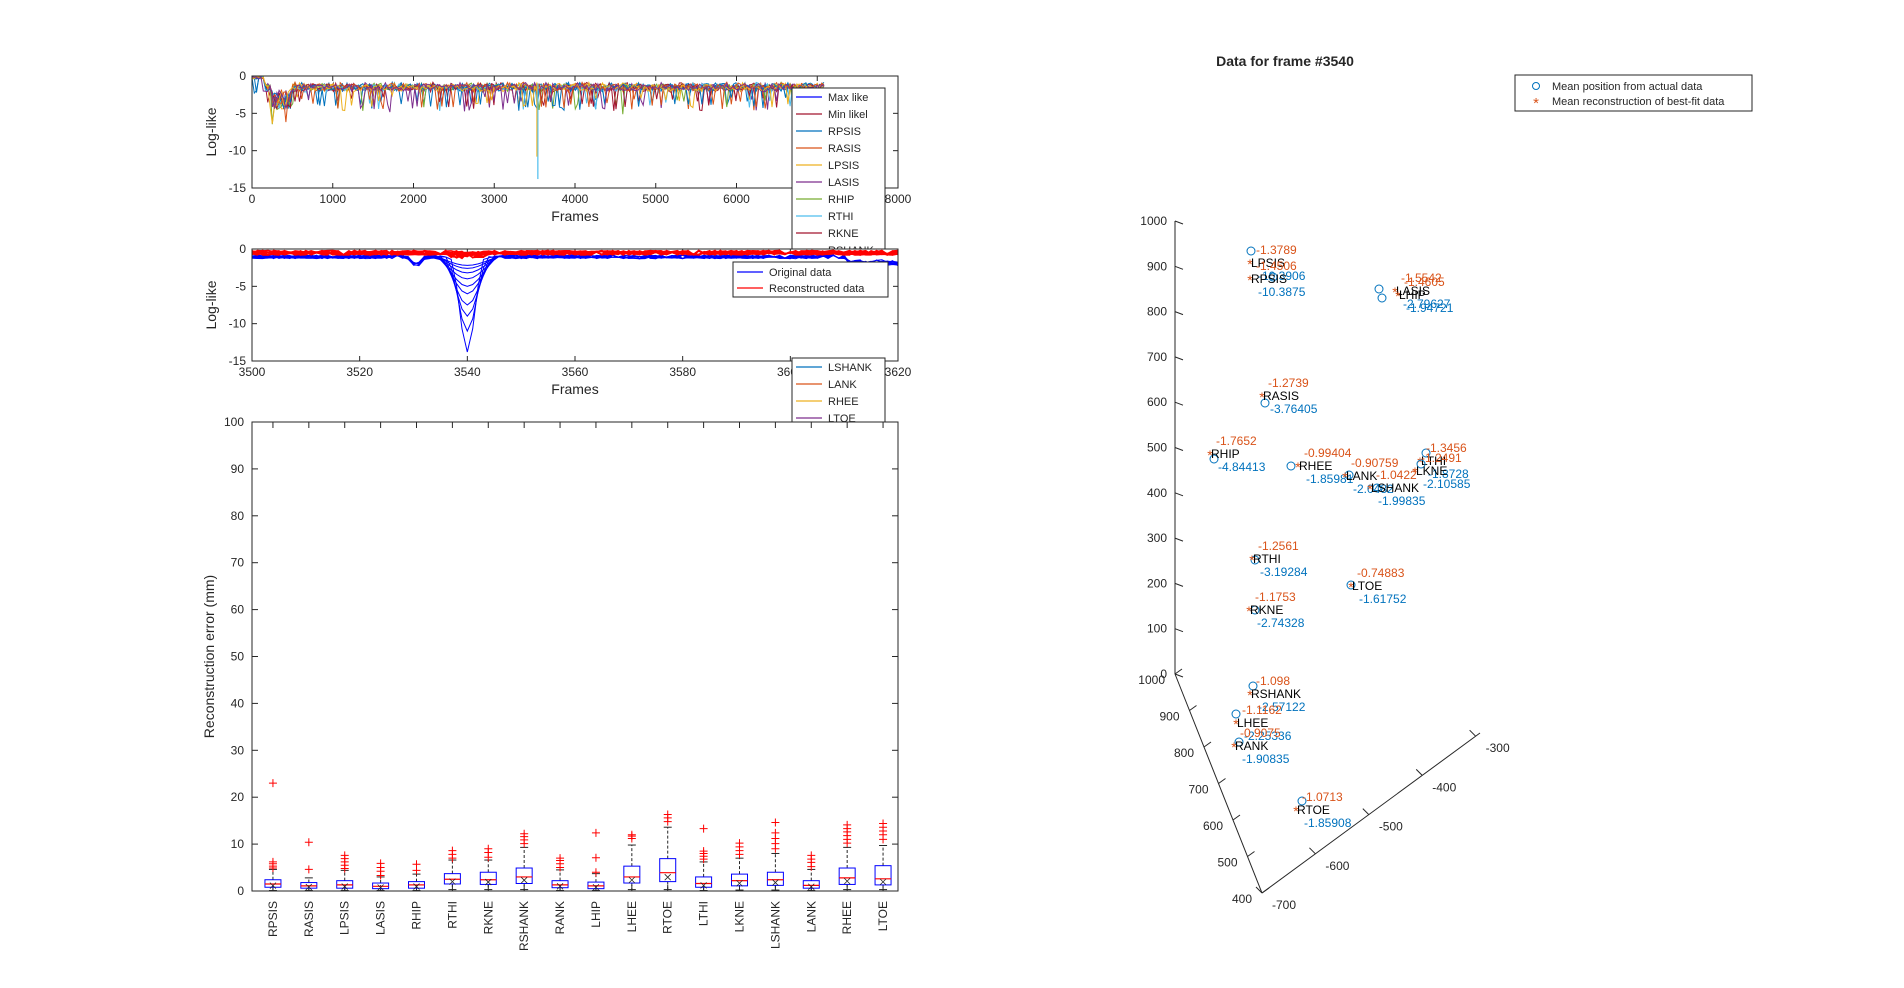 The height and width of the screenshot is (988, 1904). Describe the element at coordinates (1498, 748) in the screenshot. I see `y-tick-label: -300` at that location.